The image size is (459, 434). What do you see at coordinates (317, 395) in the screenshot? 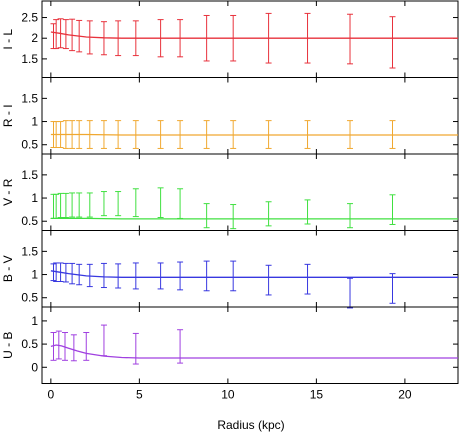
I see `x-tick-label: 15` at bounding box center [317, 395].